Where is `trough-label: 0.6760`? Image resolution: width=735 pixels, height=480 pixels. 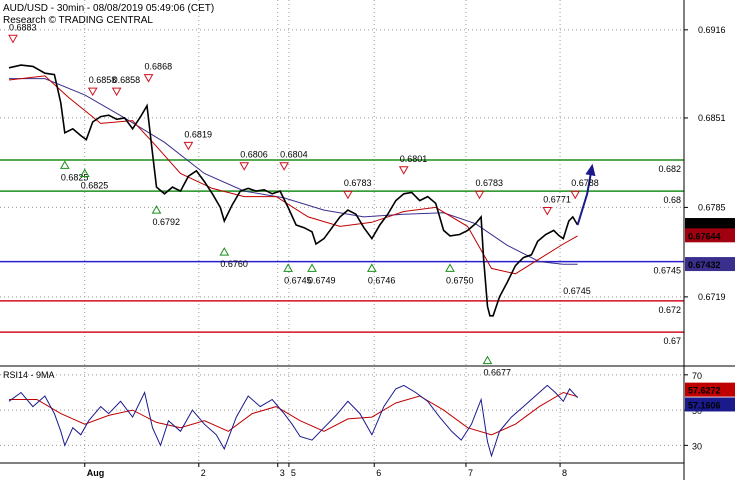 trough-label: 0.6760 is located at coordinates (234, 264).